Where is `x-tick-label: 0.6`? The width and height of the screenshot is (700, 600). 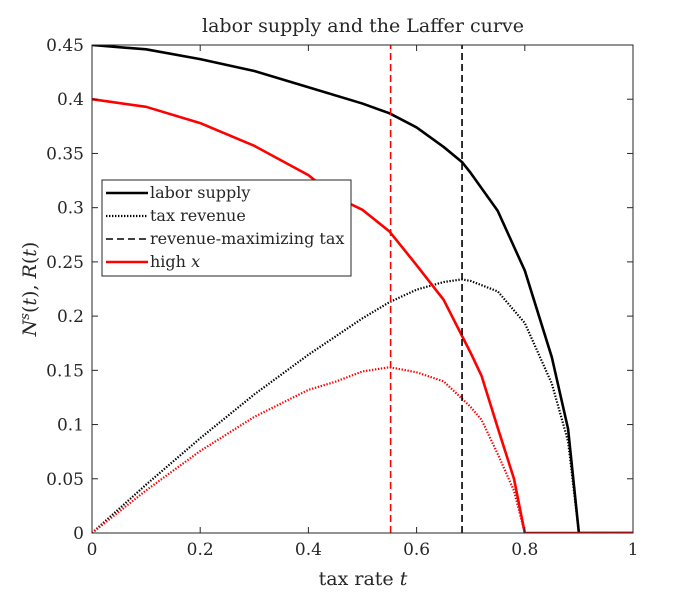
x-tick-label: 0.6 is located at coordinates (416, 550).